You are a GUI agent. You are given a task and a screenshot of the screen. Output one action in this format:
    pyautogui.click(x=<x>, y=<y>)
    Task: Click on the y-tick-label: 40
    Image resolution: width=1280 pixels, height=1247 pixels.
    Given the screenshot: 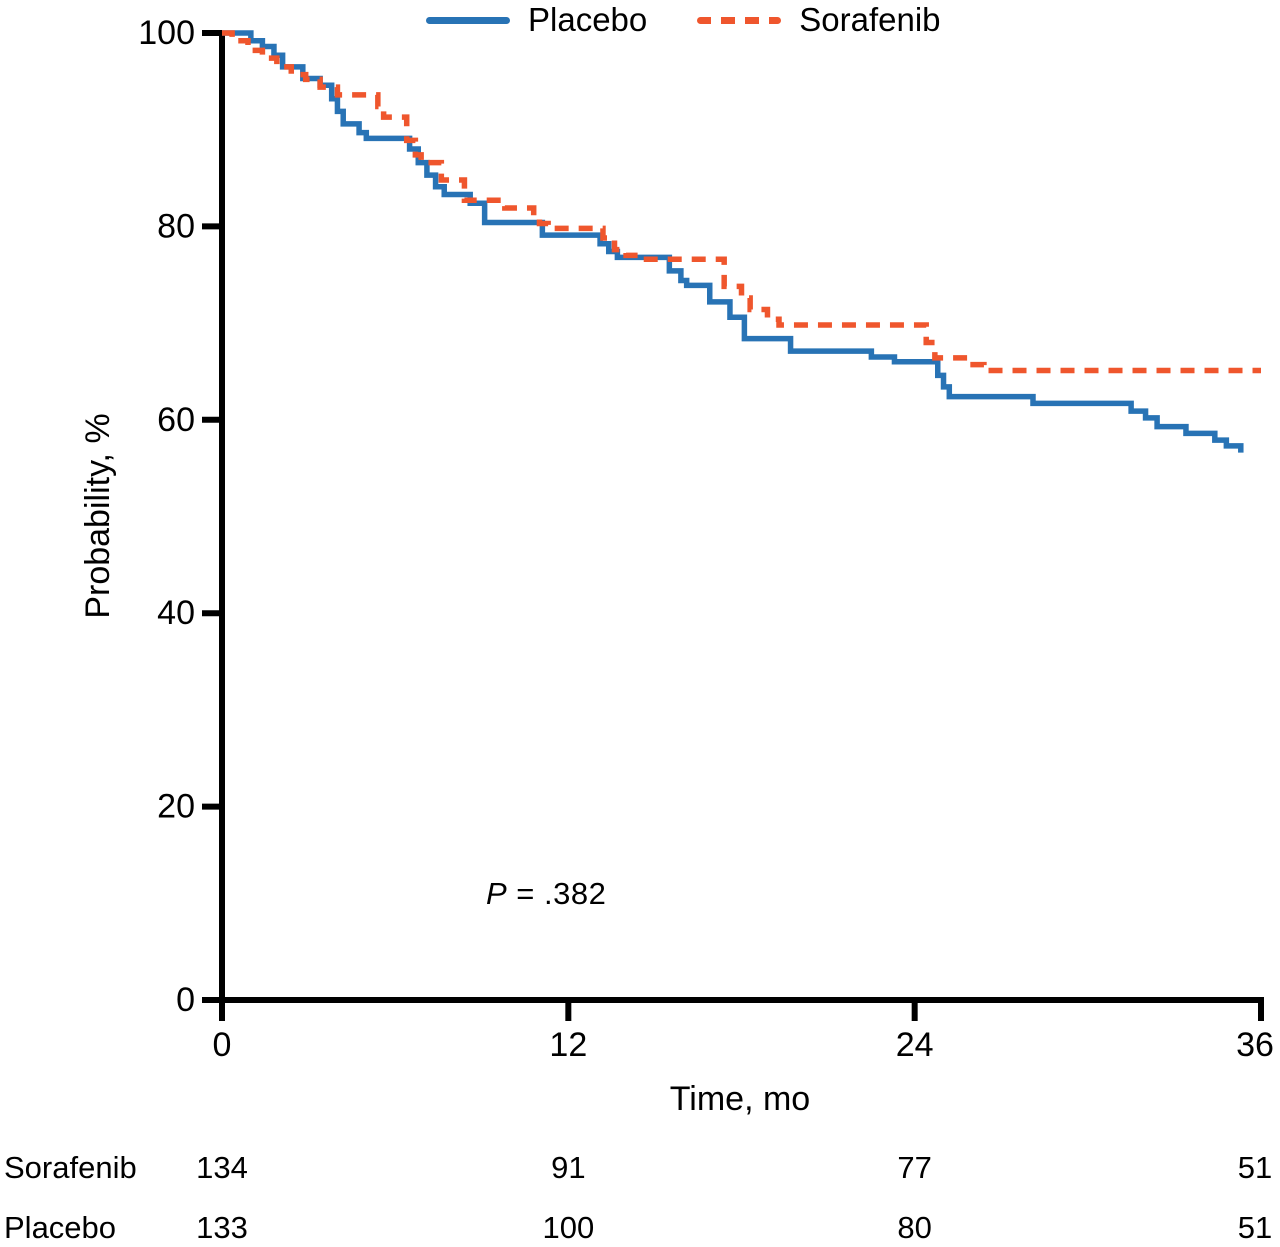 What is the action you would take?
    pyautogui.click(x=176, y=613)
    